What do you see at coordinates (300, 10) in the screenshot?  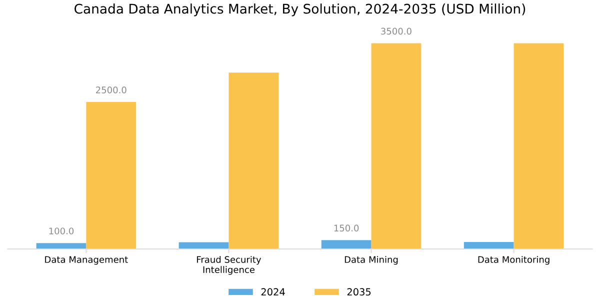 I see `chart-title: Canada Data Analytics Market, By Solution, 2024-2035 (USD Million)` at bounding box center [300, 10].